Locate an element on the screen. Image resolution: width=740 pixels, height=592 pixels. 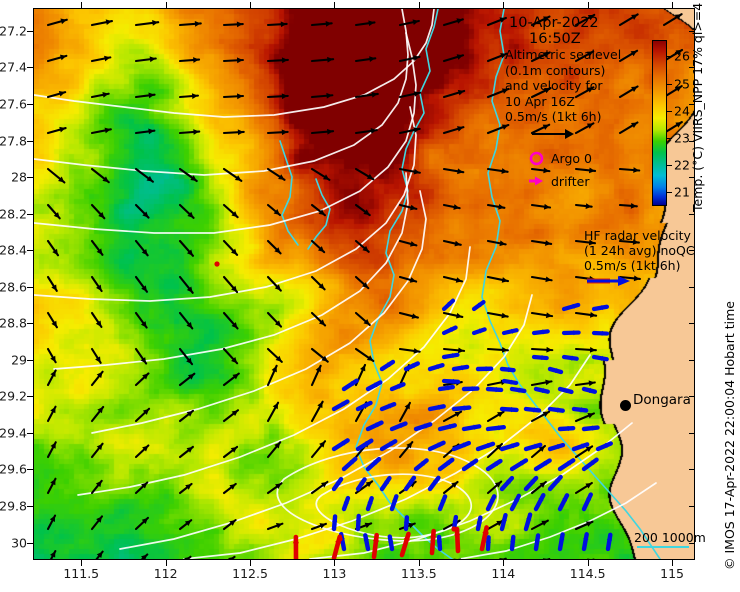
bathymetry-line-icon is located at coordinates (663, 547).